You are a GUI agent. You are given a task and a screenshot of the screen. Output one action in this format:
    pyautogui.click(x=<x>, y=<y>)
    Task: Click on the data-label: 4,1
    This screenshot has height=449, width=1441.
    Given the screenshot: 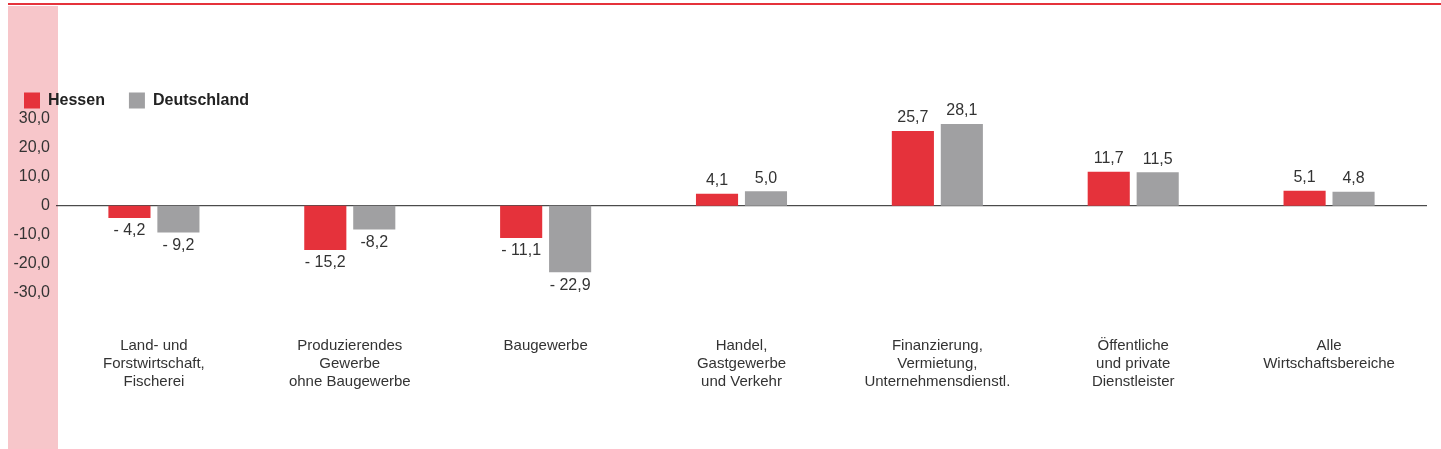 What is the action you would take?
    pyautogui.click(x=717, y=180)
    